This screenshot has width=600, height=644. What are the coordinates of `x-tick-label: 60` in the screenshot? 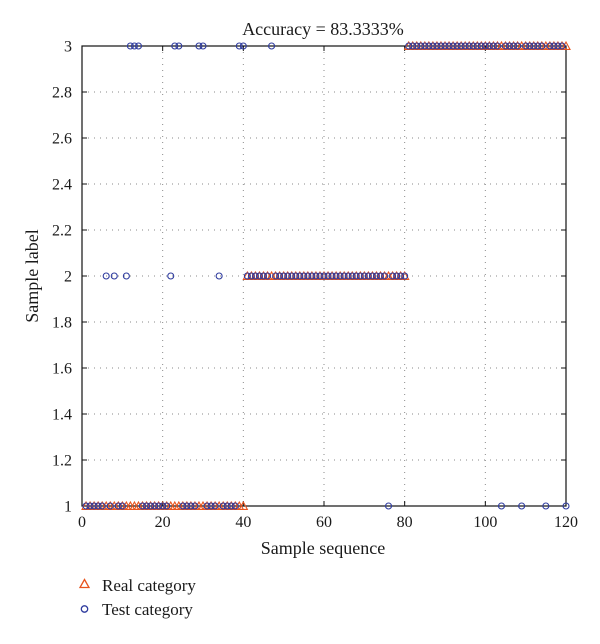 It's located at (324, 522).